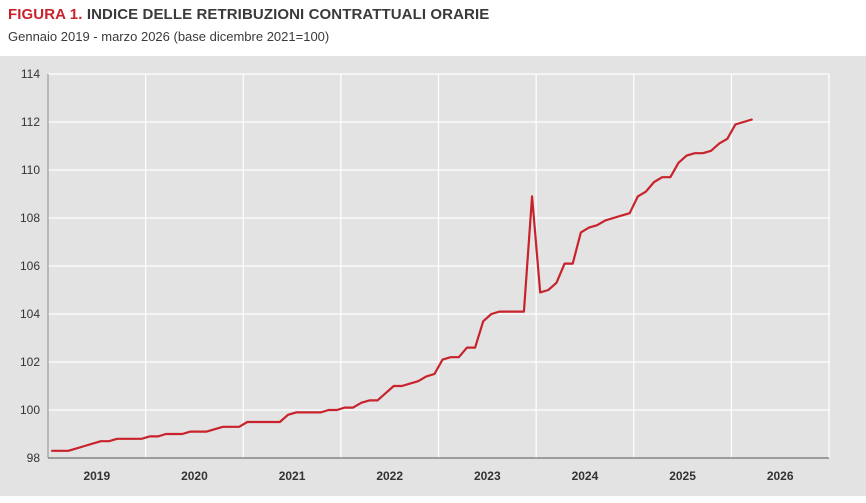  What do you see at coordinates (96, 476) in the screenshot?
I see `x-tick-label: 2019` at bounding box center [96, 476].